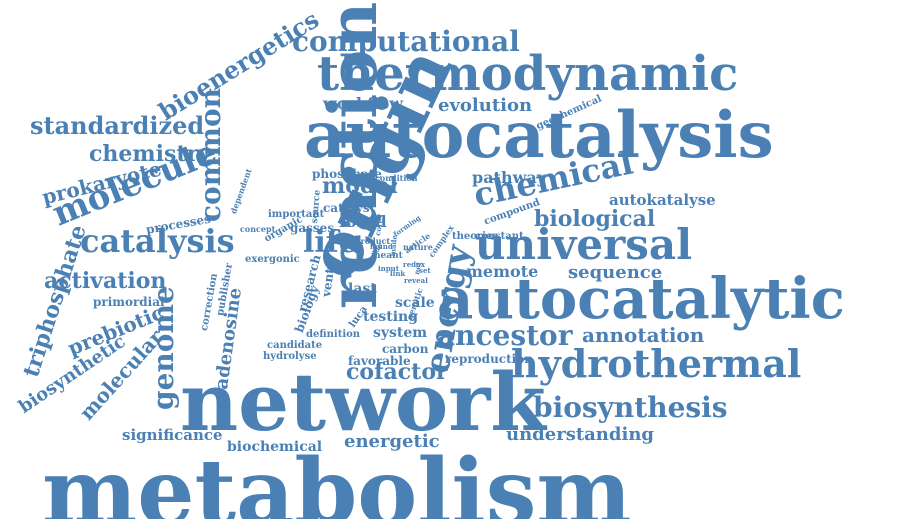  I want to click on word-gasses: gasses, so click(312, 228).